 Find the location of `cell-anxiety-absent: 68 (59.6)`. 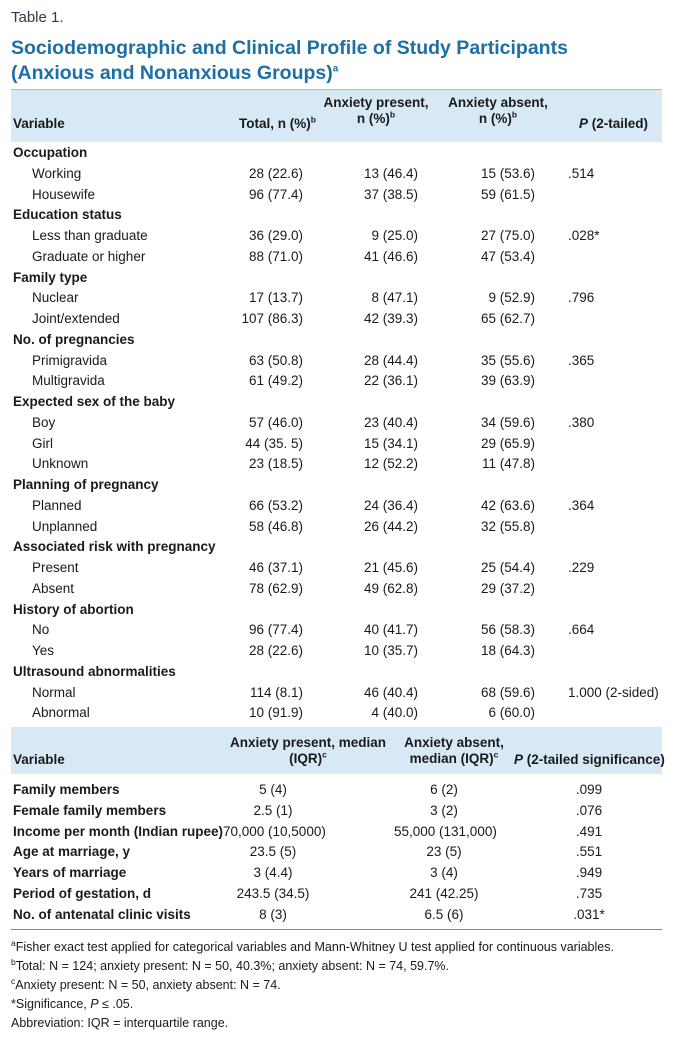

cell-anxiety-absent: 68 (59.6) is located at coordinates (507, 692).